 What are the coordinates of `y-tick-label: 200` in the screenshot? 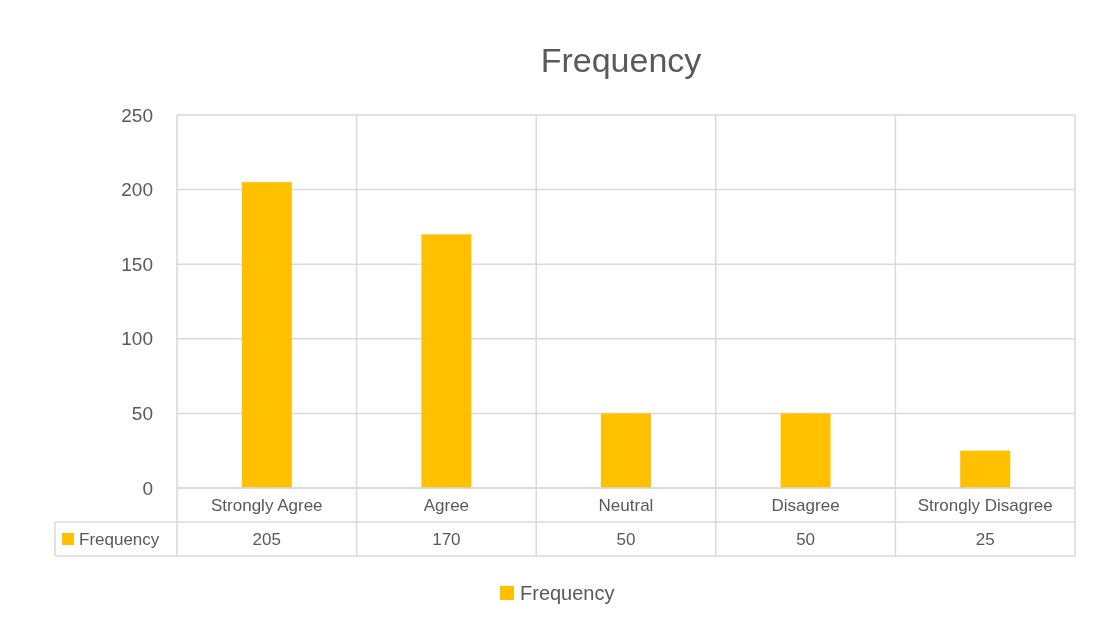 It's located at (137, 190).